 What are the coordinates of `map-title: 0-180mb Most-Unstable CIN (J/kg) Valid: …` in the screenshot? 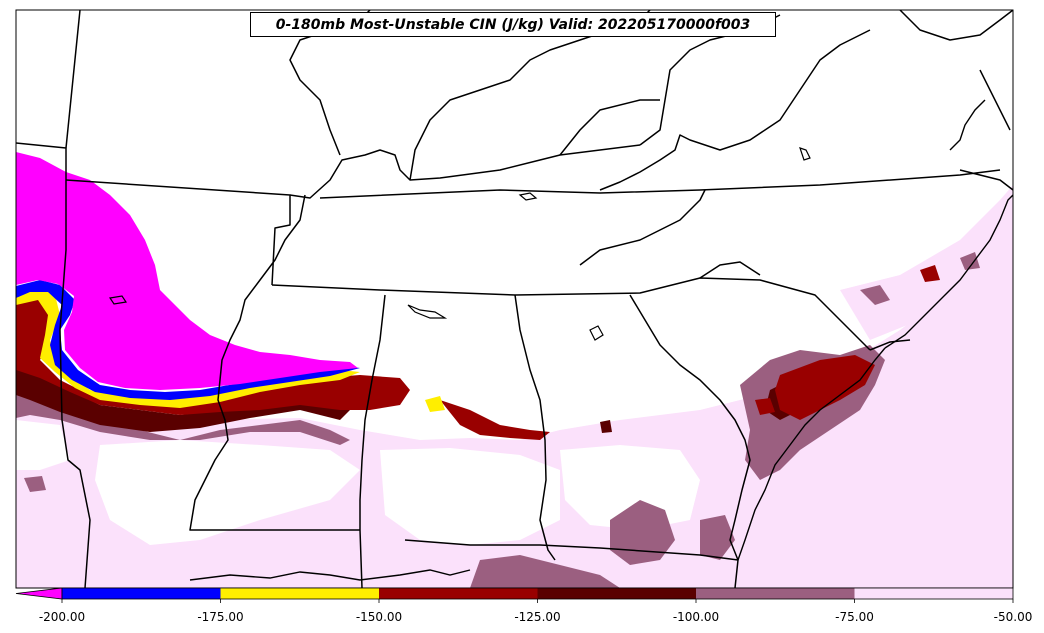 It's located at (513, 24).